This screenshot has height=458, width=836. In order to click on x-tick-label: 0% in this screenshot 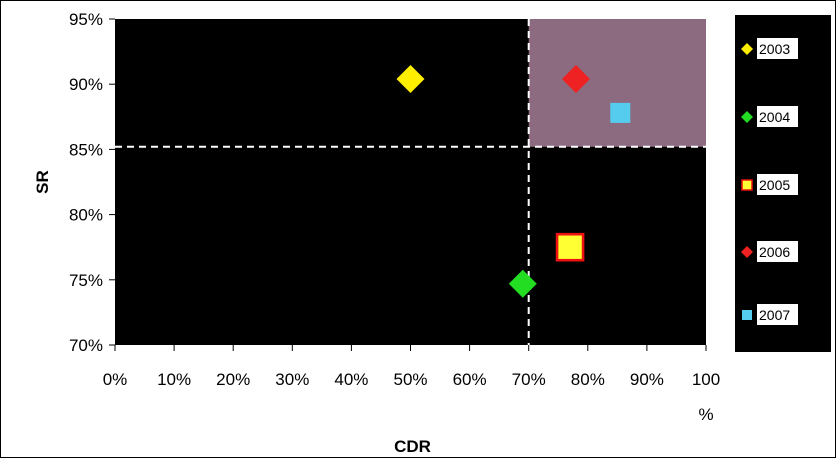, I will do `click(115, 379)`.